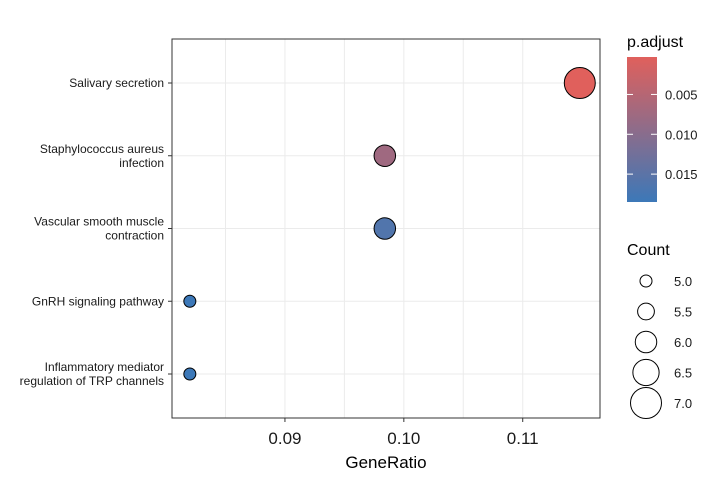  I want to click on colorbar-tick-label: 0.005, so click(681, 94).